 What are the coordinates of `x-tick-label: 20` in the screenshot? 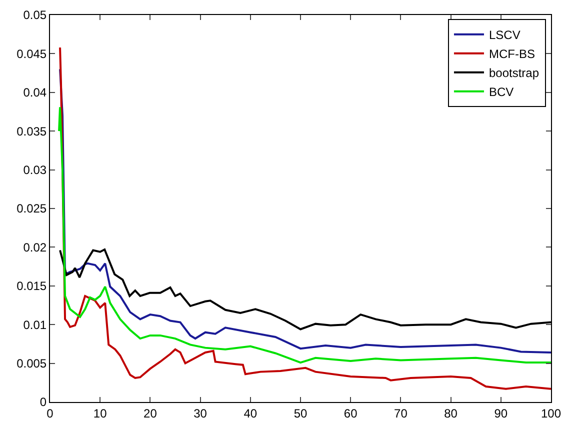 It's located at (151, 413).